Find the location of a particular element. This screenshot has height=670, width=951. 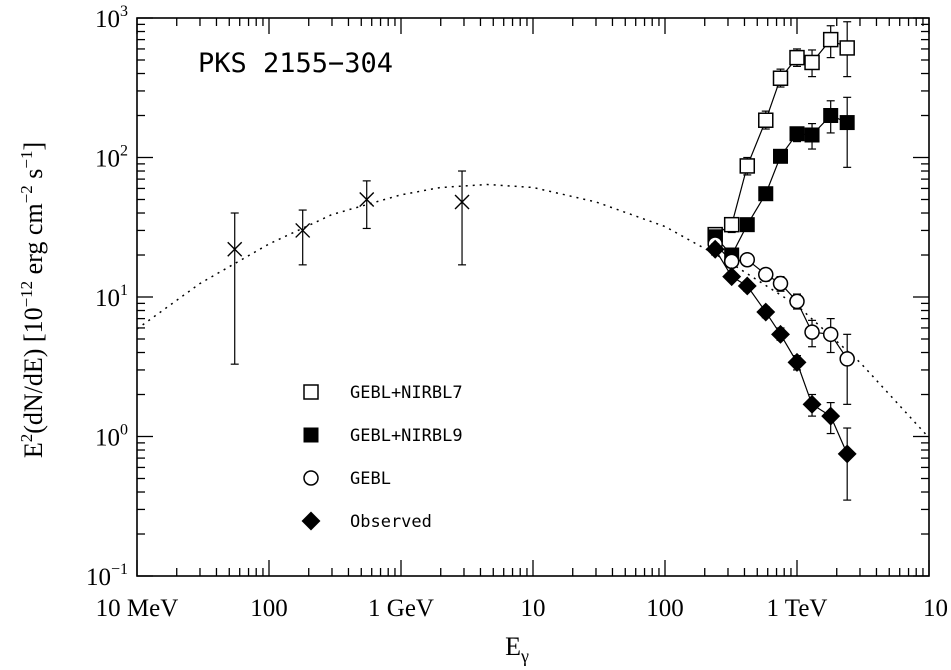

series-gebl-nirbl9 is located at coordinates (781, 179).